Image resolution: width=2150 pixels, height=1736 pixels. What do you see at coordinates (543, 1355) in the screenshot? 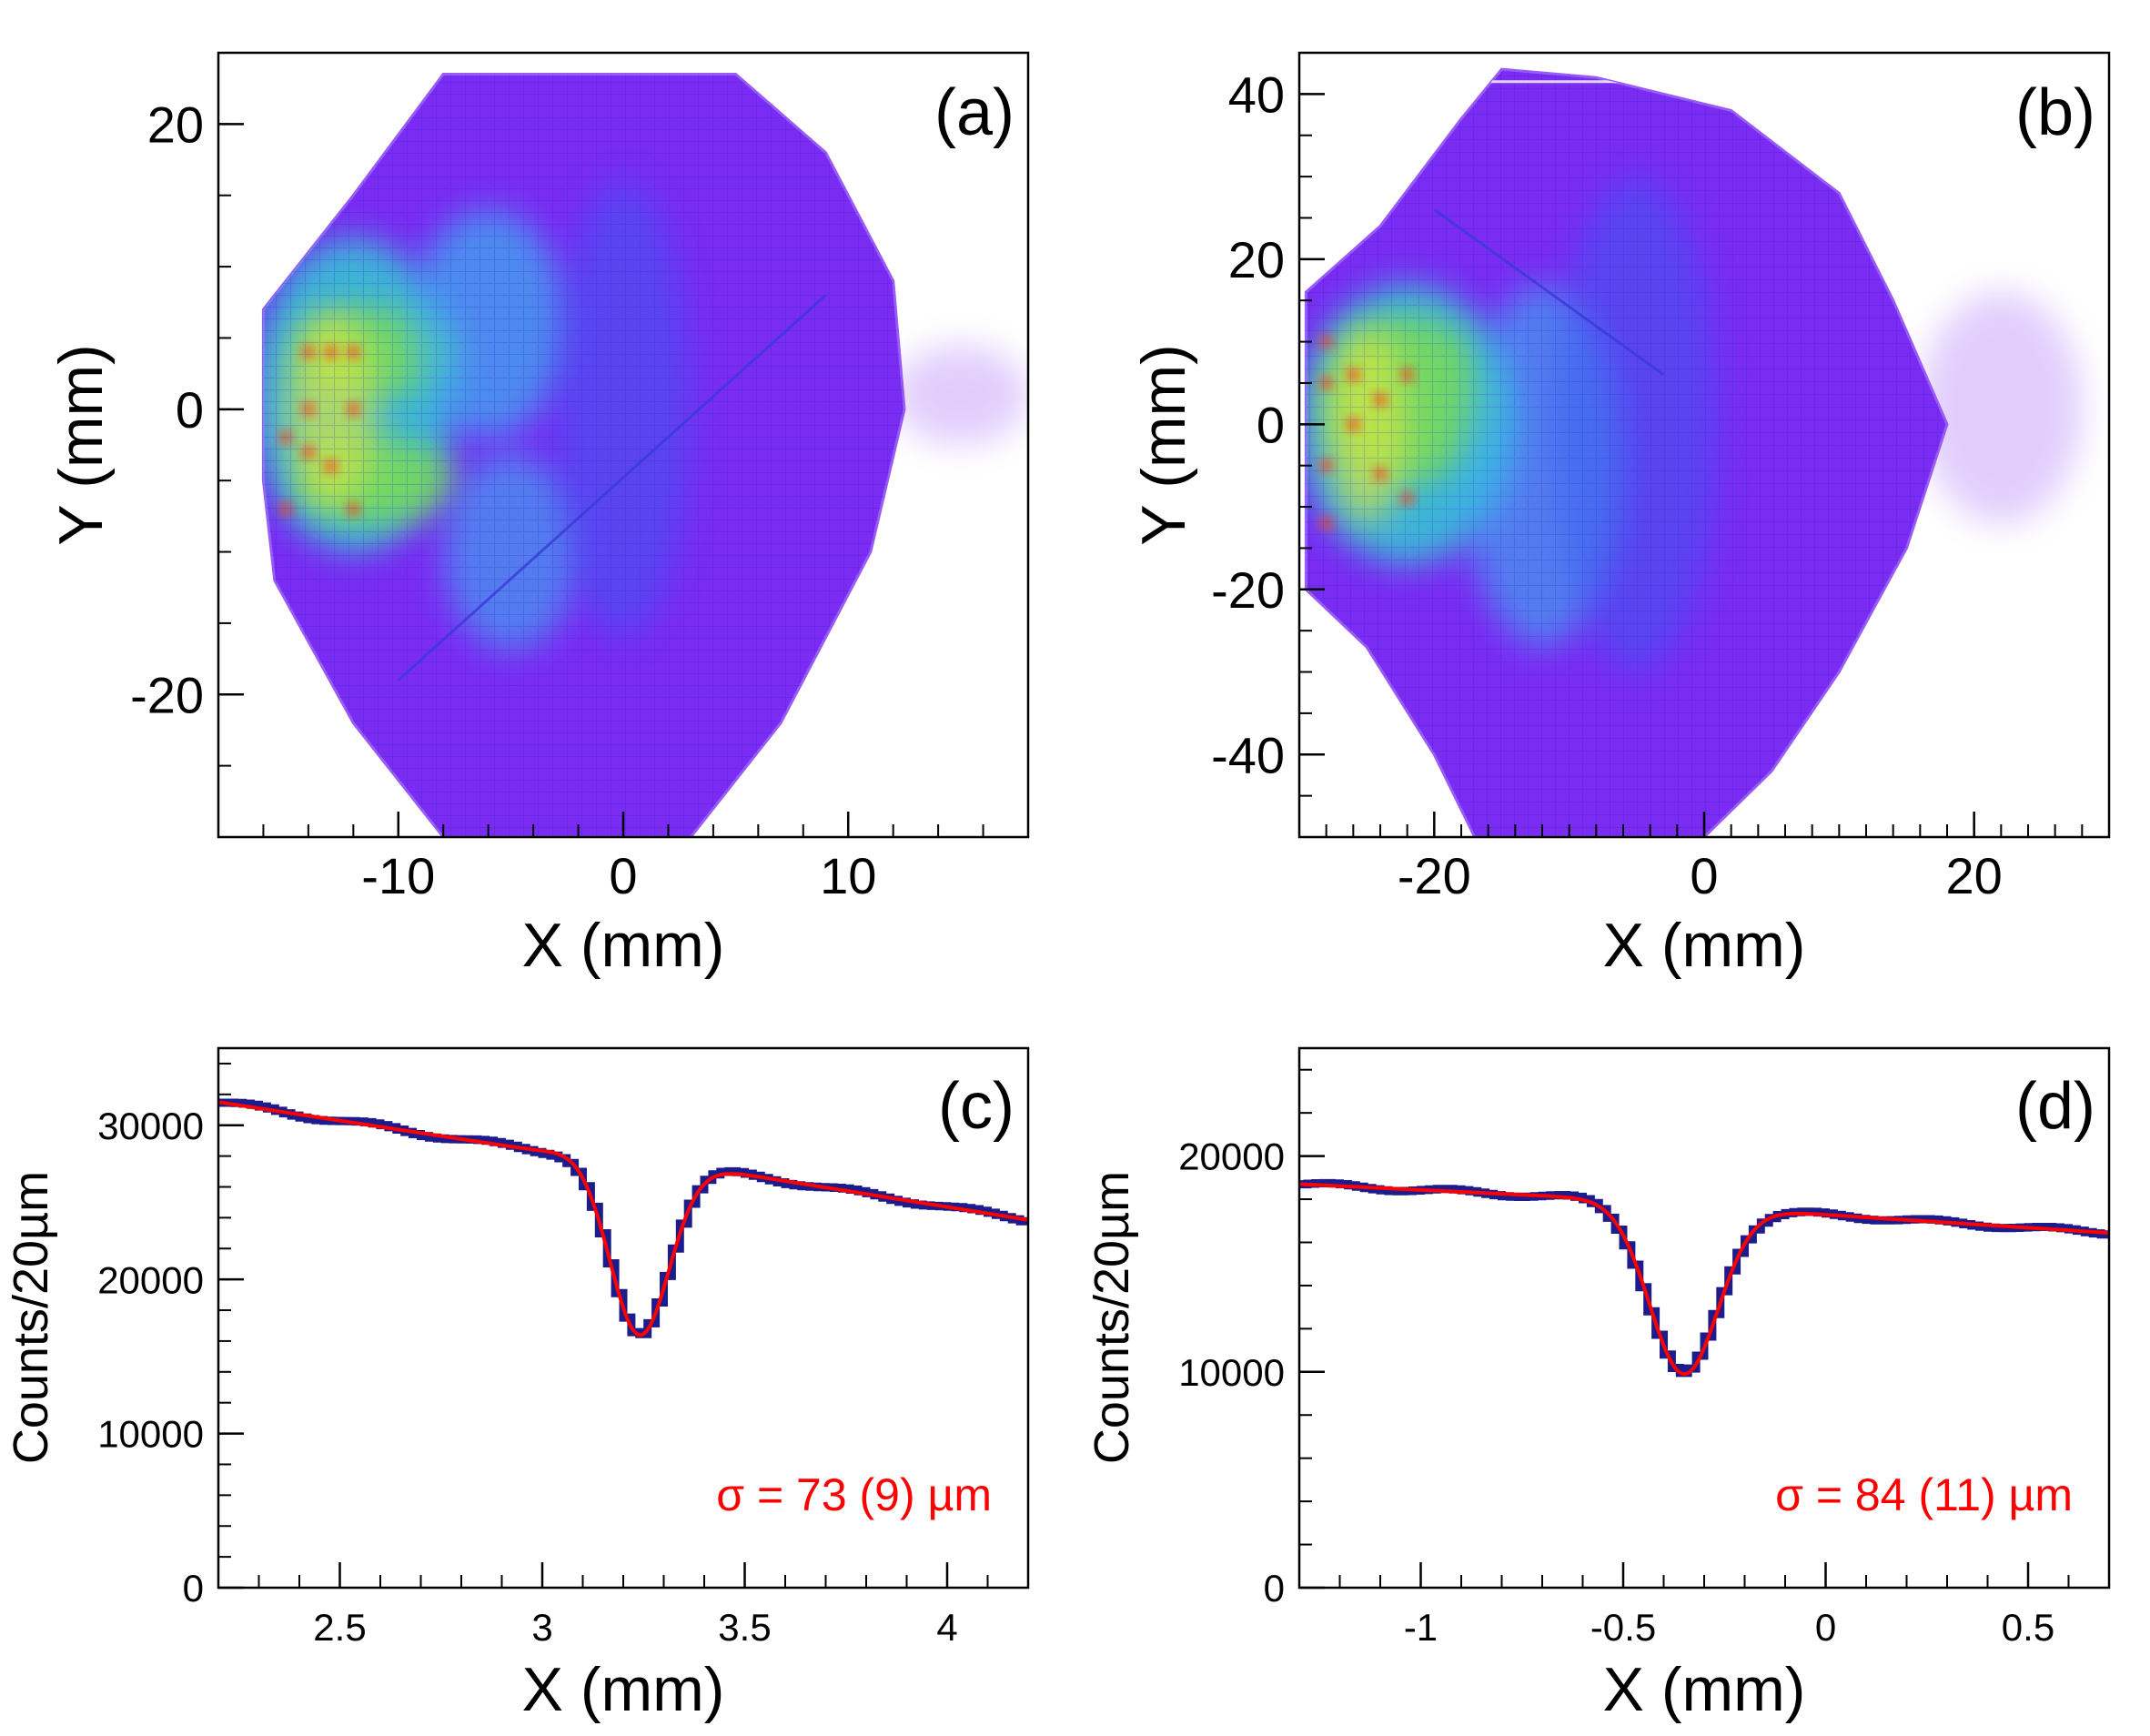
I see `axes: 2.5 3 3.5 4 0 10000 20000 30000` at bounding box center [543, 1355].